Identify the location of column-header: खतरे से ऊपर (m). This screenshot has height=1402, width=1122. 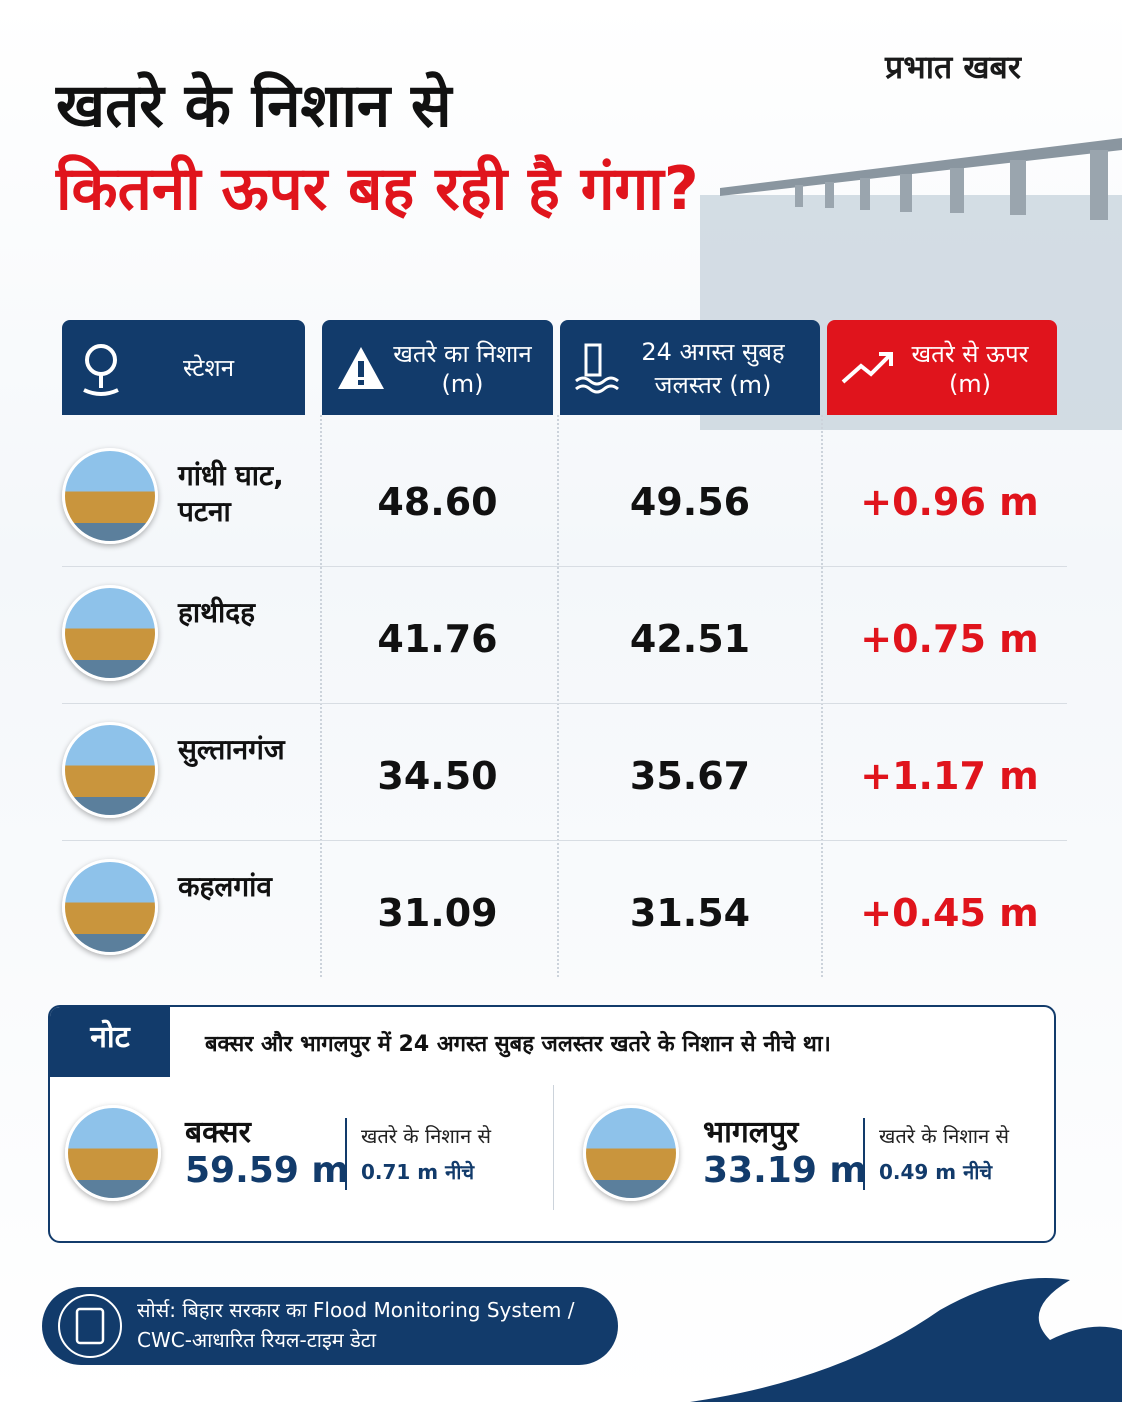
(942, 367).